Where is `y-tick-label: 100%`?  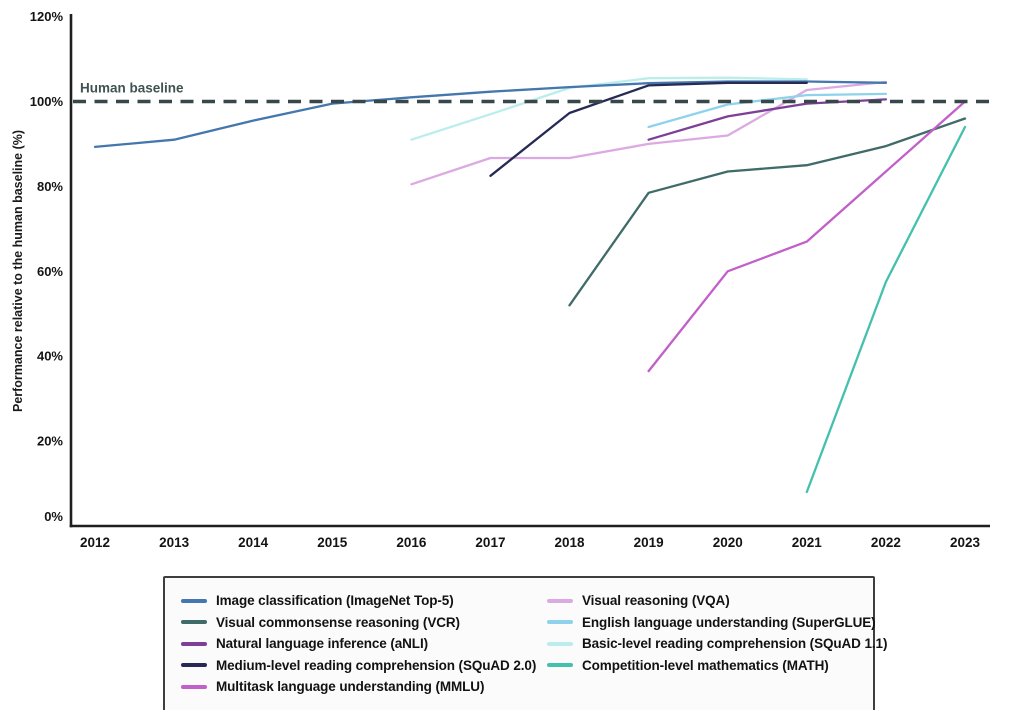 y-tick-label: 100% is located at coordinates (47, 101).